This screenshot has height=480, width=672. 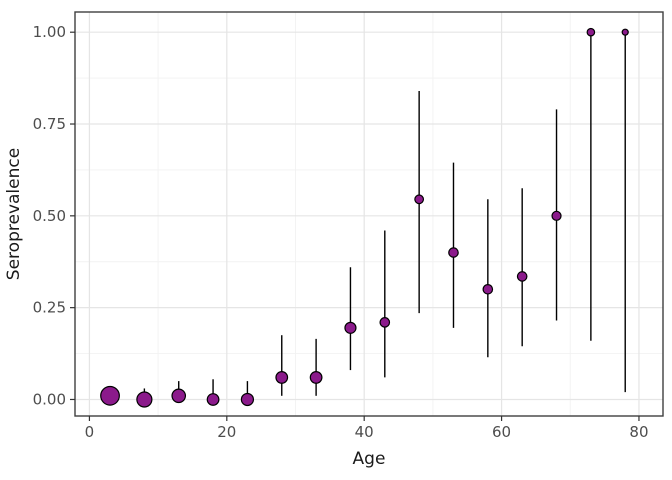 What do you see at coordinates (226, 432) in the screenshot?
I see `x-tick-label: 20` at bounding box center [226, 432].